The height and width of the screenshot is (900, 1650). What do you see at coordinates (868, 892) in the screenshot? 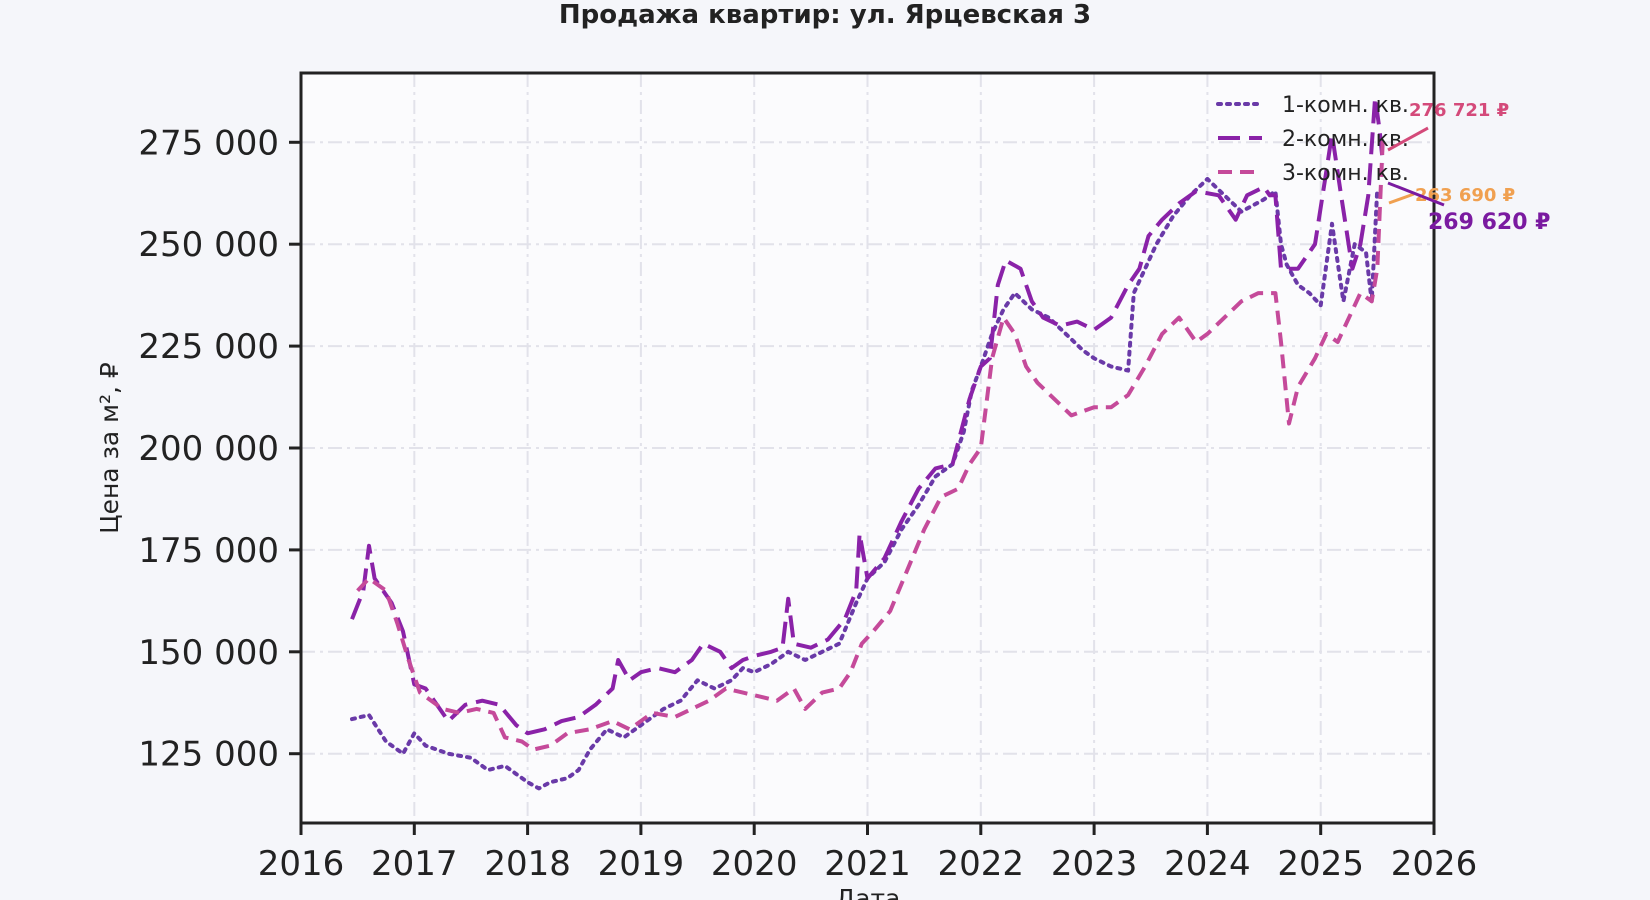
I see `x-axis-label: Дата` at bounding box center [868, 892].